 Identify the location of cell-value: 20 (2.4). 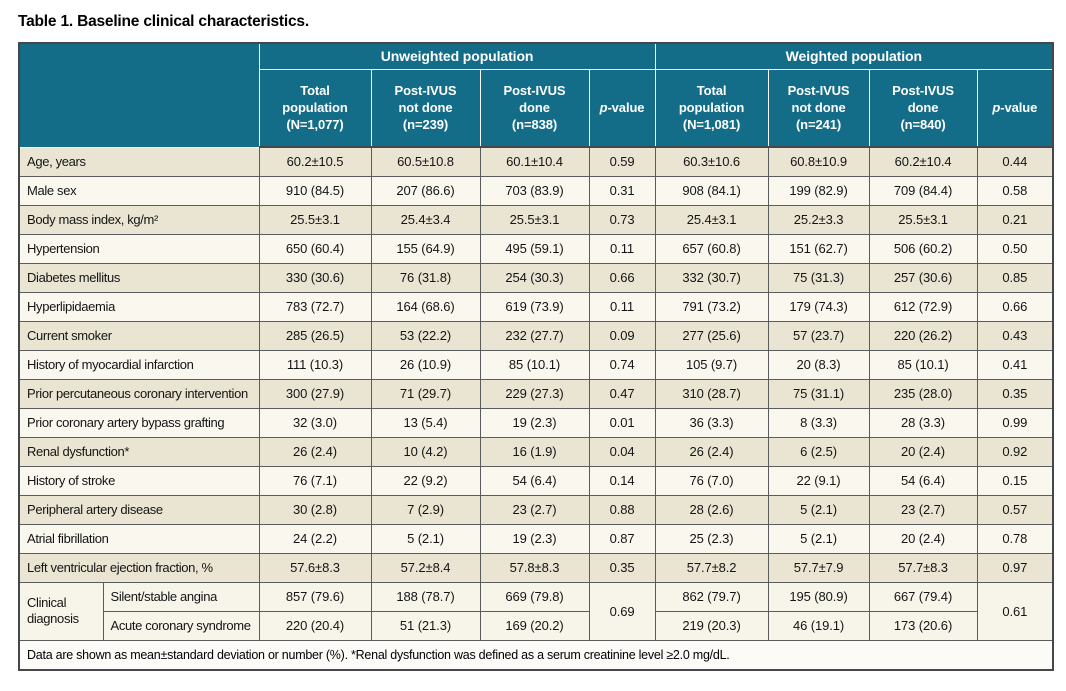
(923, 538).